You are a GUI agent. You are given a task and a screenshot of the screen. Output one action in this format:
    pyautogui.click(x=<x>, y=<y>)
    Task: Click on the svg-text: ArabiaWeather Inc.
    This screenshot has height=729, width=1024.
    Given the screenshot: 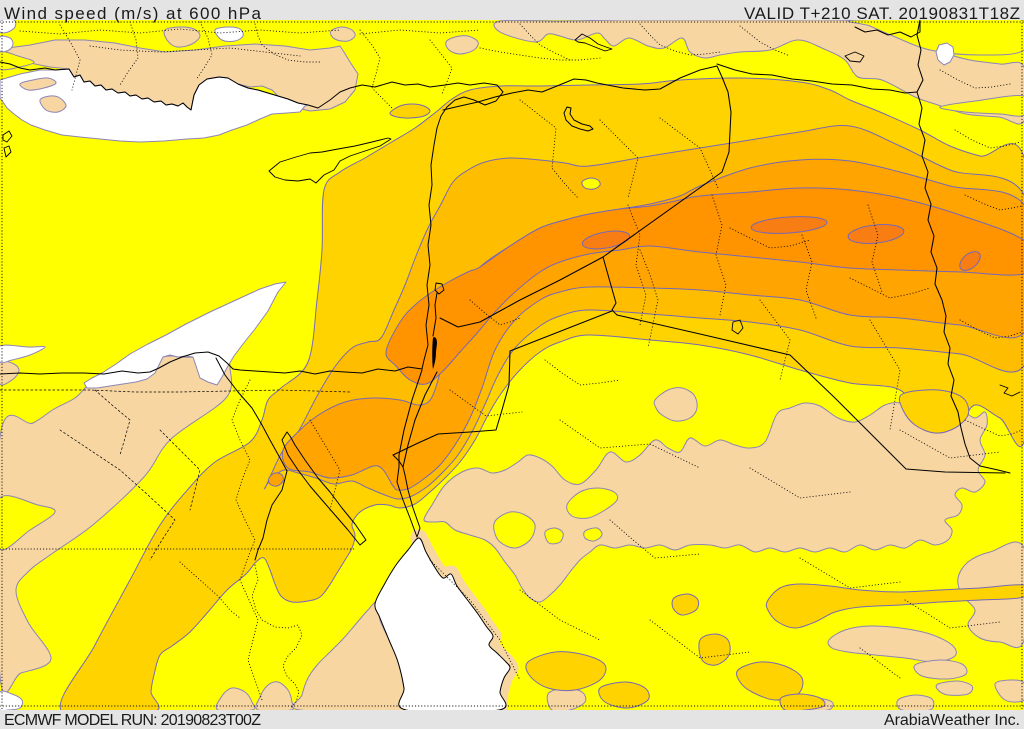 What is the action you would take?
    pyautogui.click(x=952, y=720)
    